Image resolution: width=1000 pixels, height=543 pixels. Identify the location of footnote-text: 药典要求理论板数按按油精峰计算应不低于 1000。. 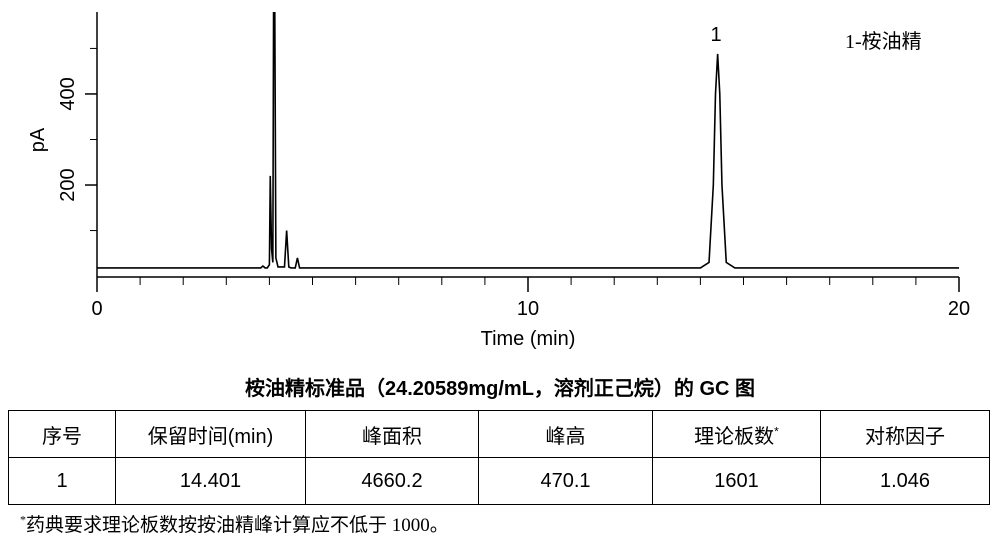
(237, 525).